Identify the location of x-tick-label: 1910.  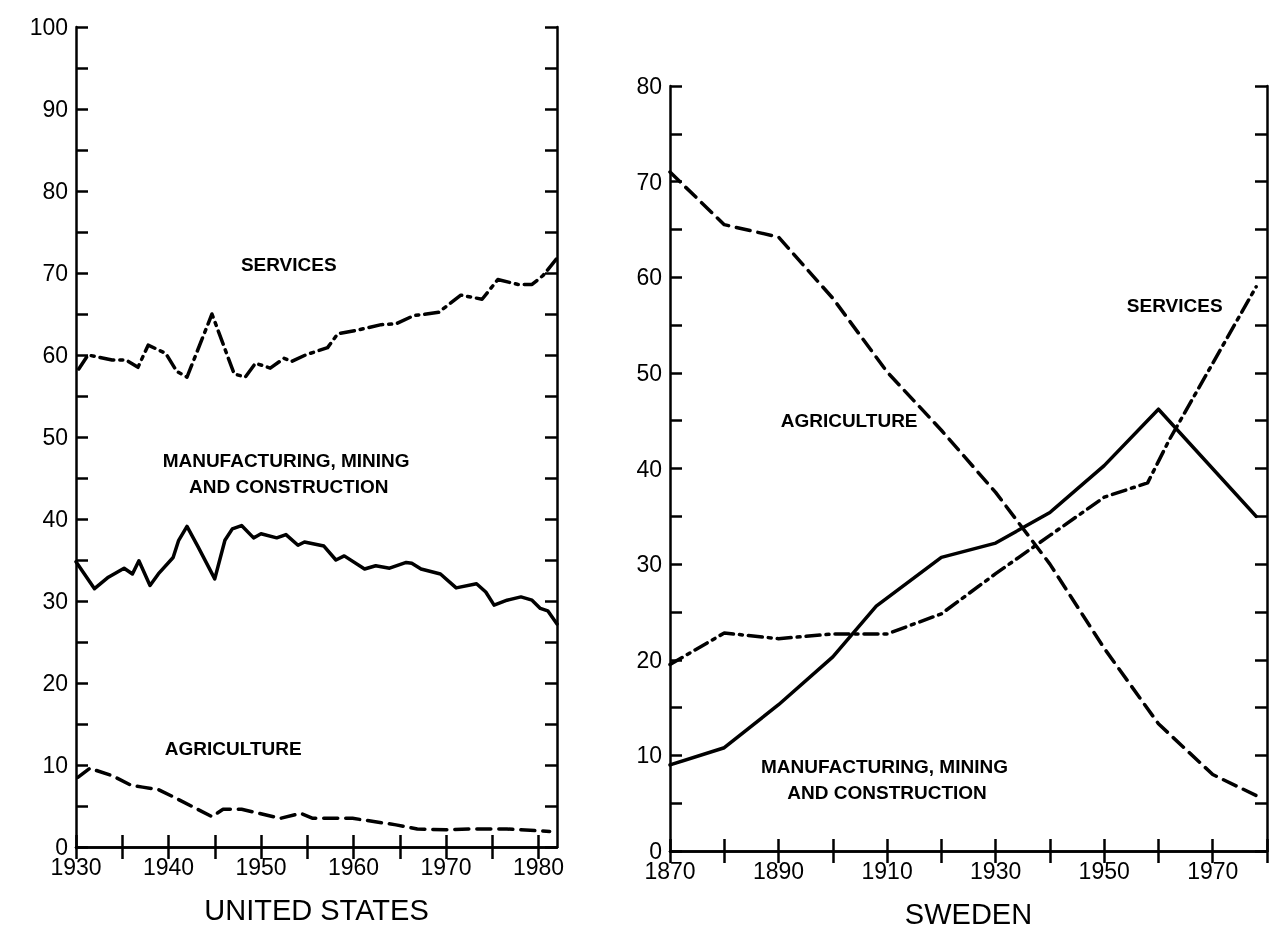
(887, 870).